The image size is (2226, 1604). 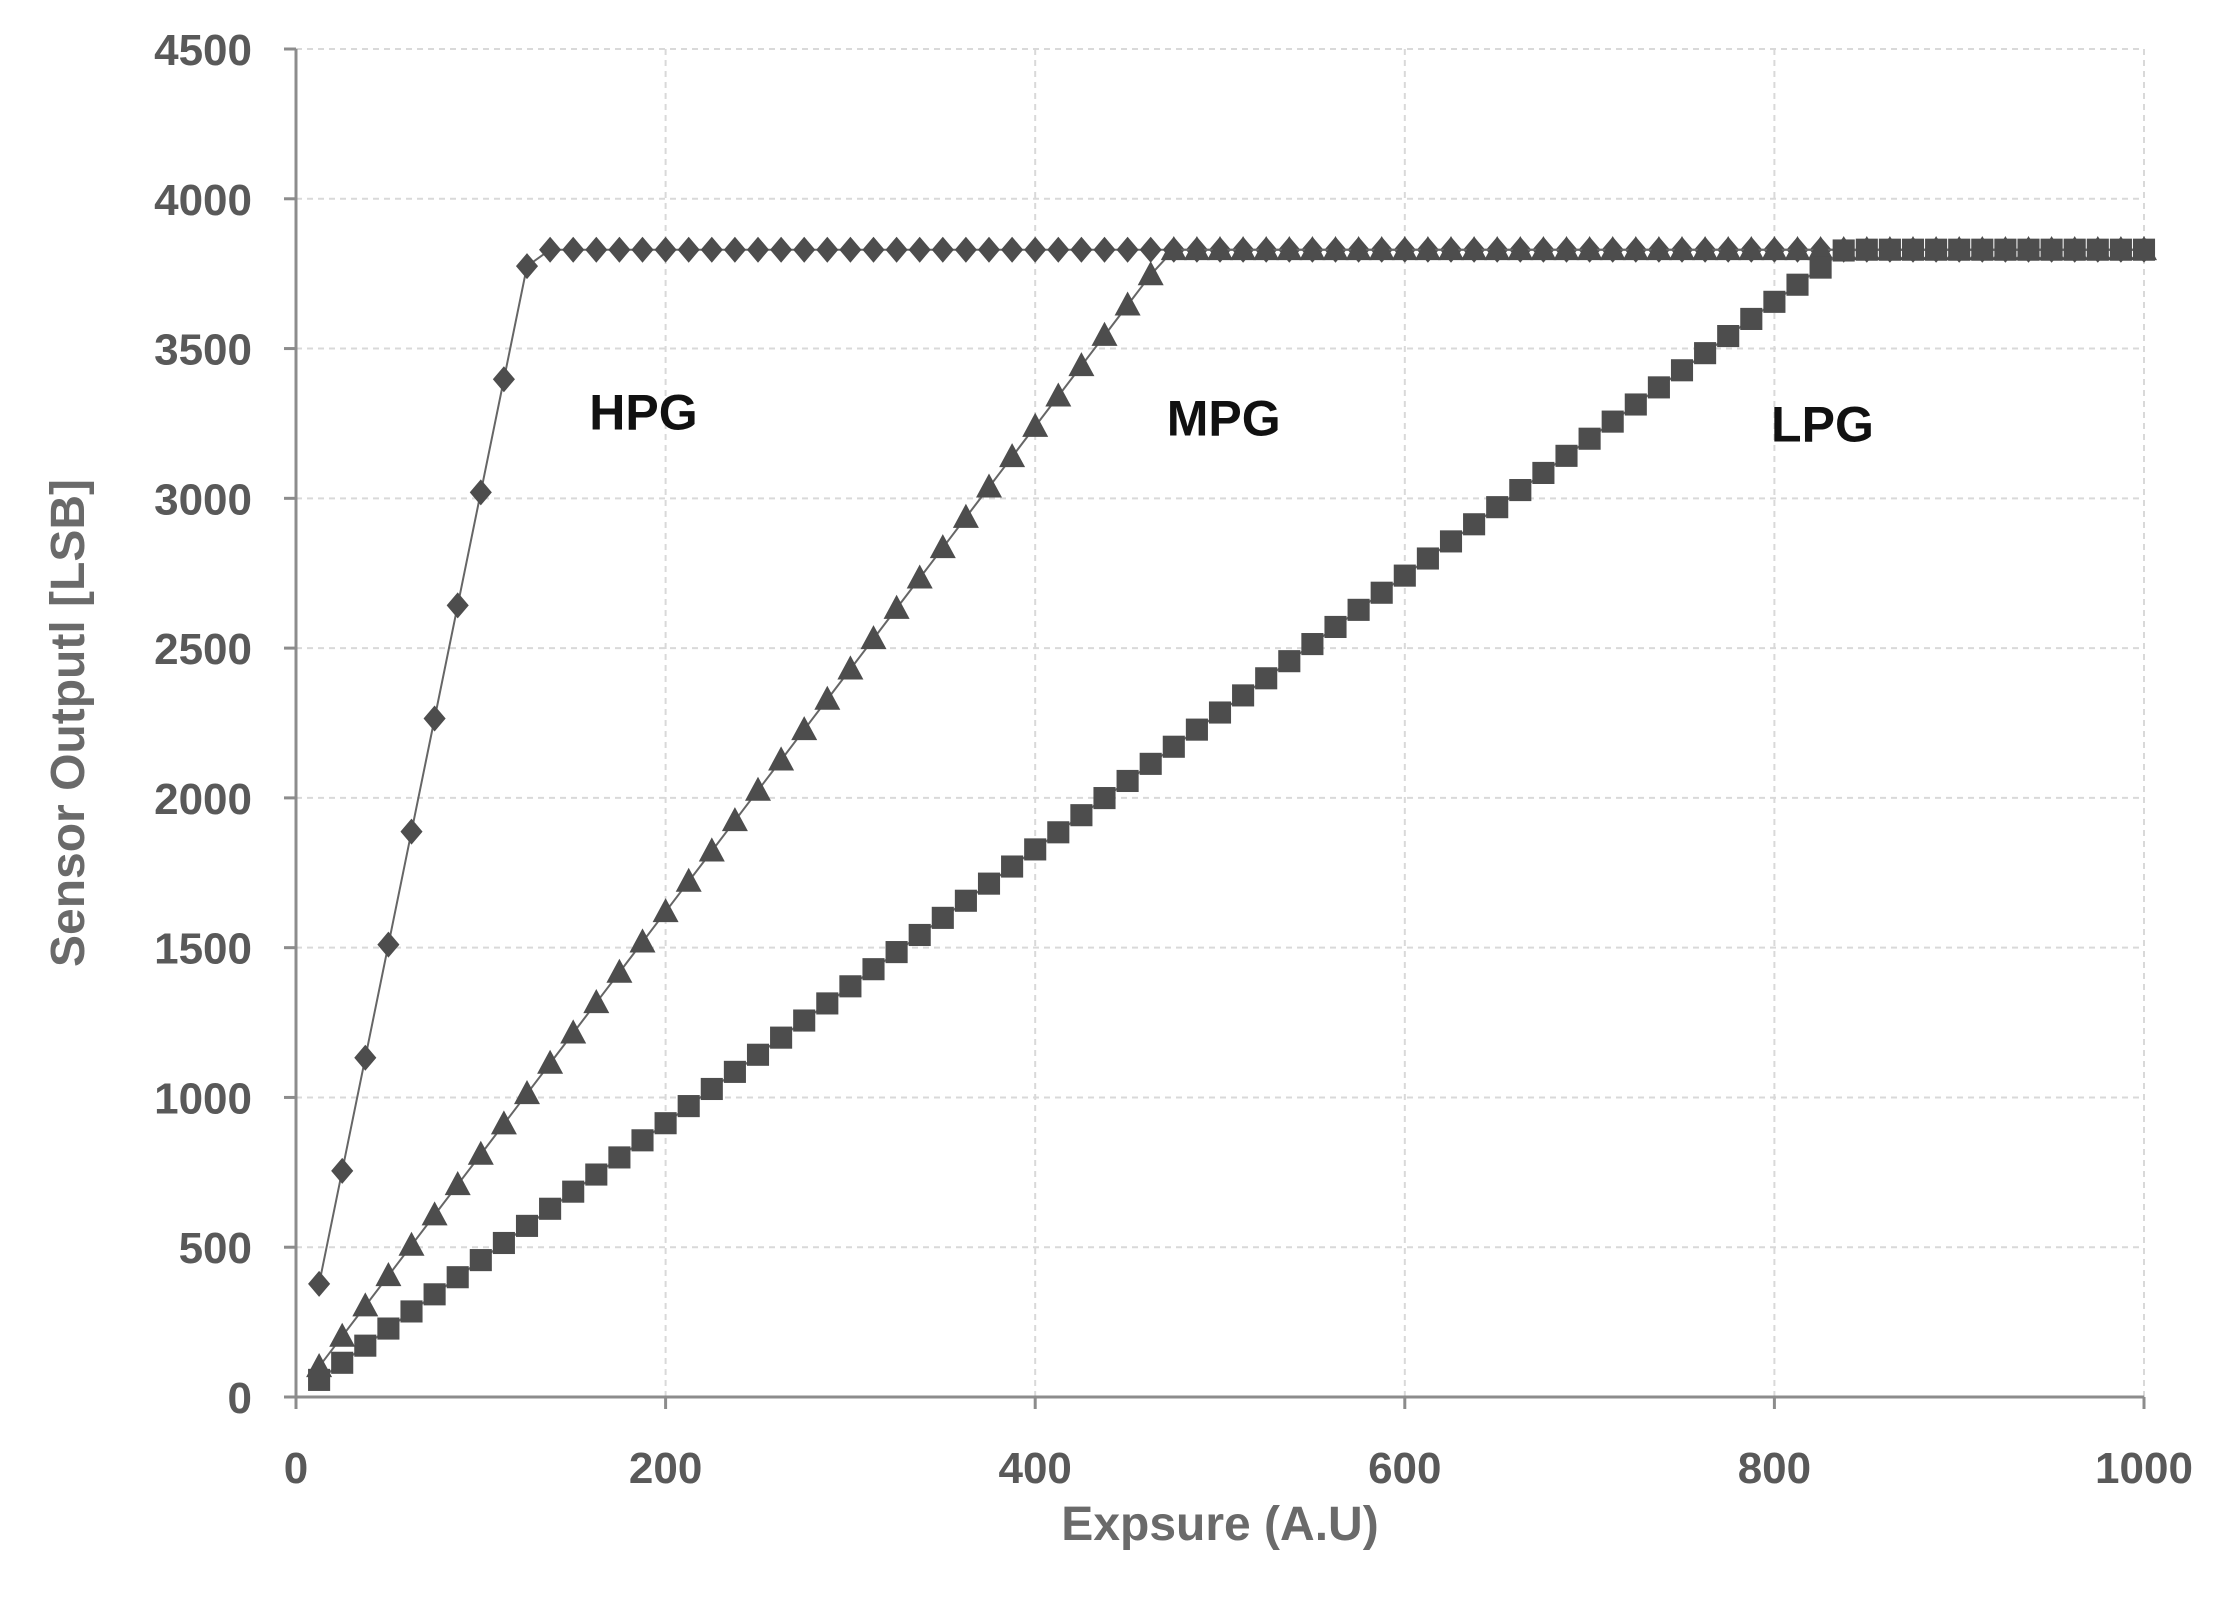 What do you see at coordinates (1224, 418) in the screenshot?
I see `series-label-mpg: MPG` at bounding box center [1224, 418].